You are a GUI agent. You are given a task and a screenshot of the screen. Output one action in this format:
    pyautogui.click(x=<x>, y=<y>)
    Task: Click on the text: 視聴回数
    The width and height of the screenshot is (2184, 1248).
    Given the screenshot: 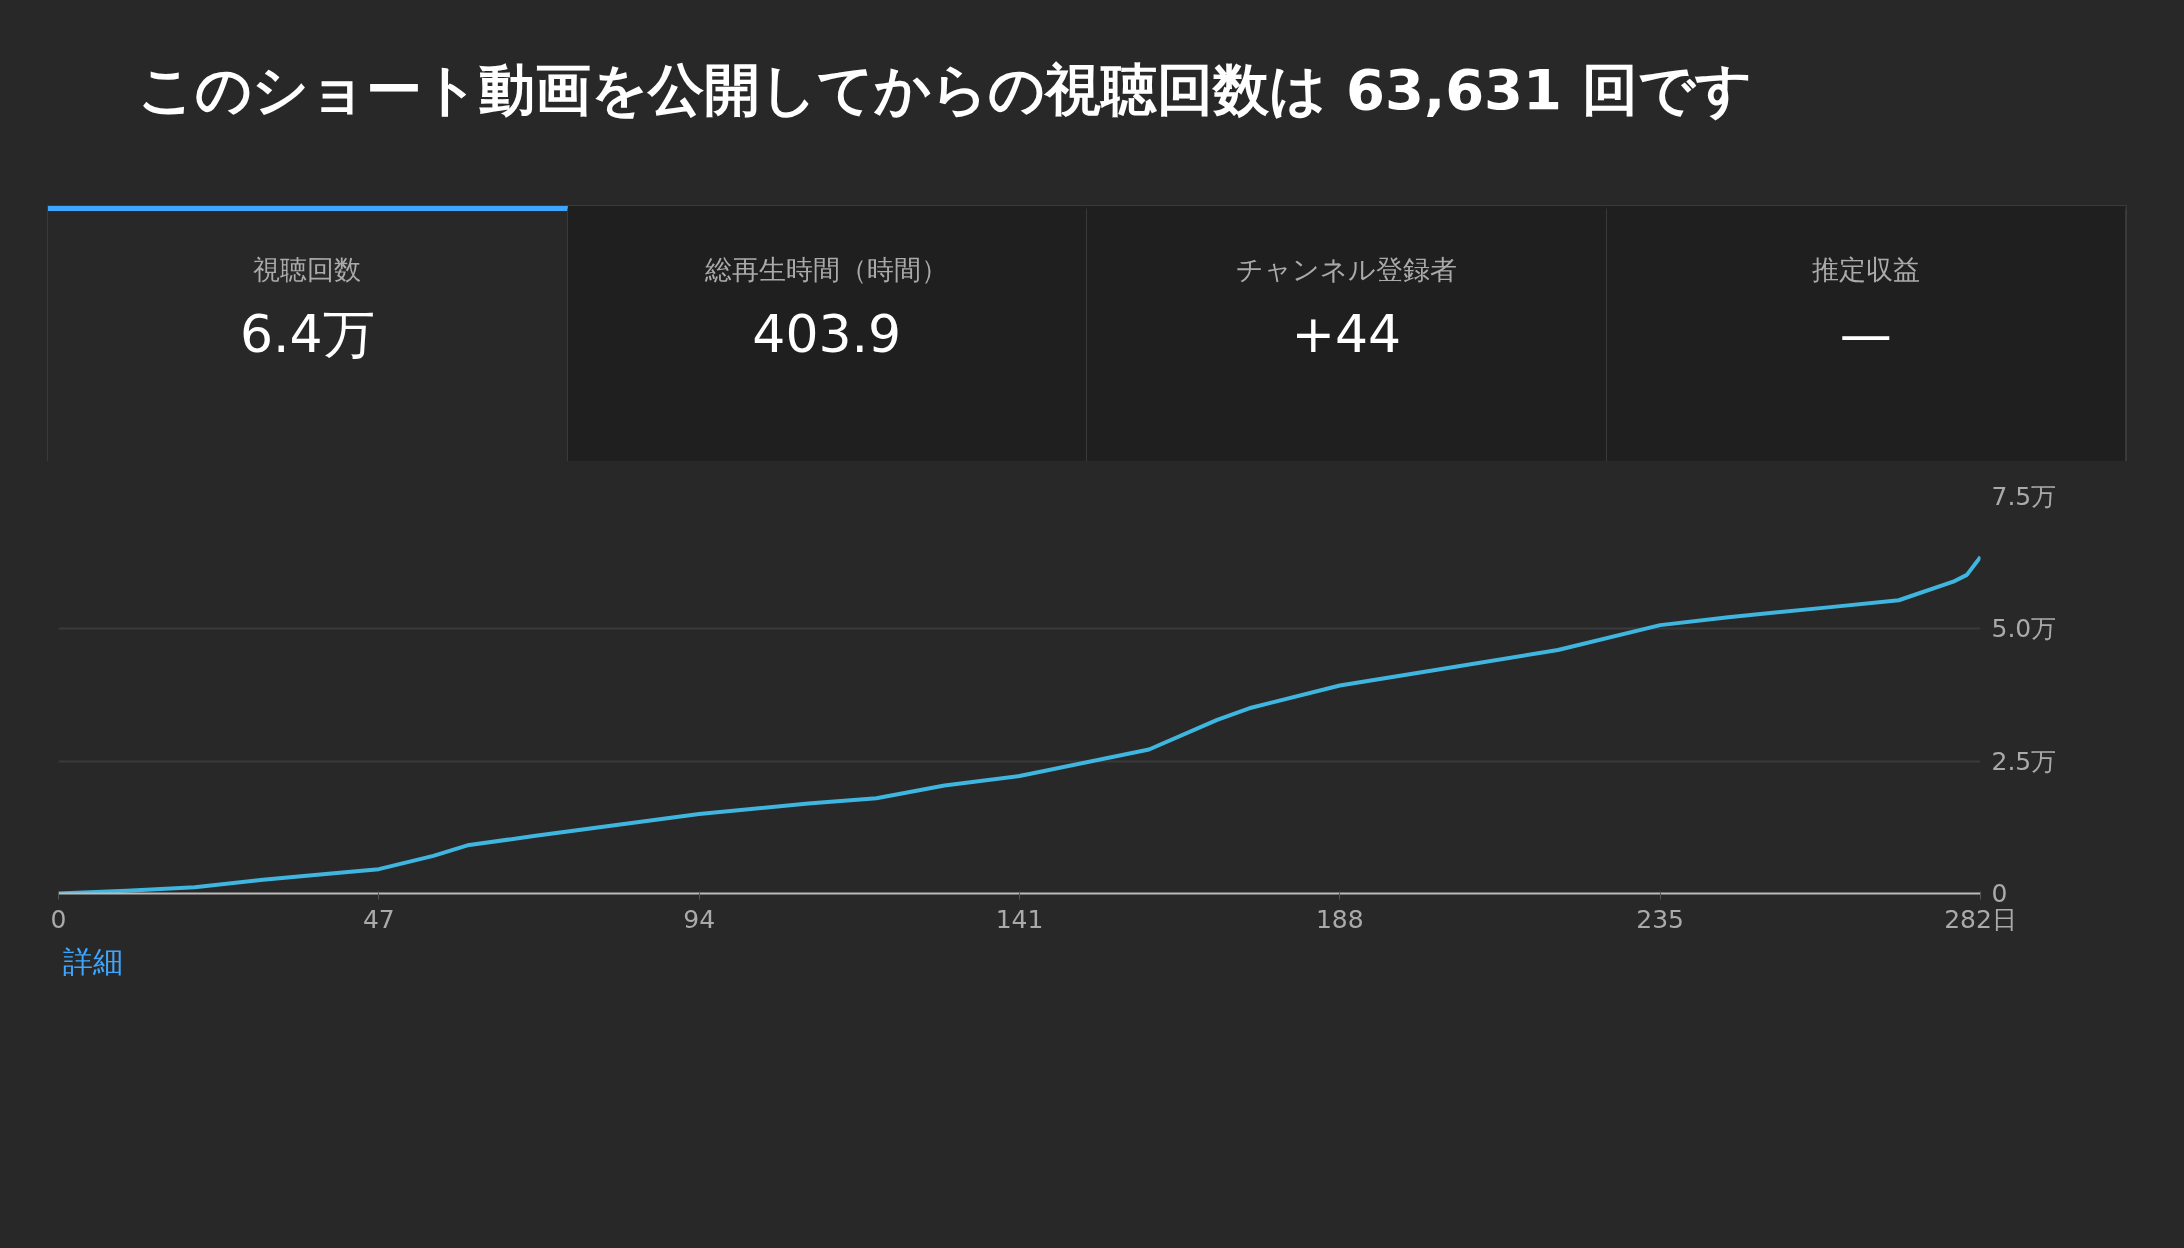 What is the action you would take?
    pyautogui.click(x=307, y=269)
    